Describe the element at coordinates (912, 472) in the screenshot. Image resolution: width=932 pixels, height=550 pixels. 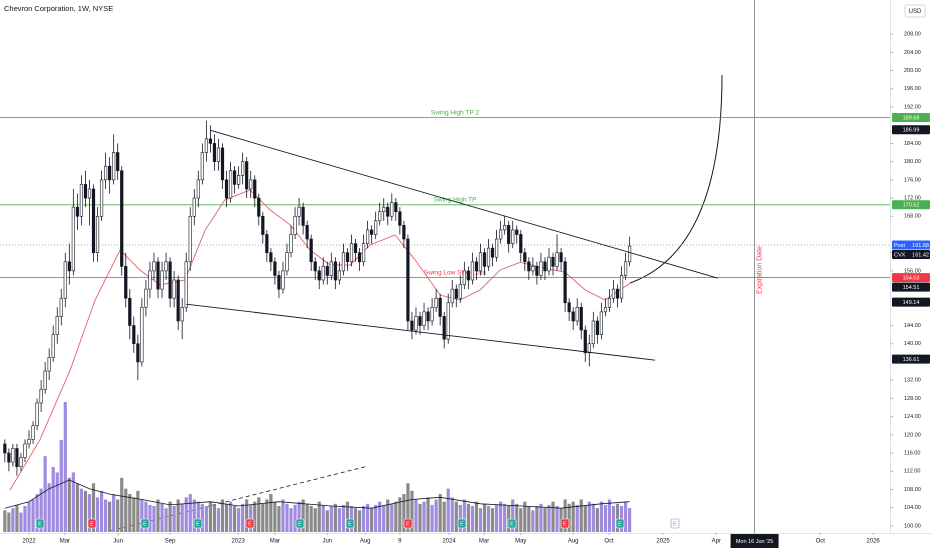
I see `y-tick-label: 112.00` at that location.